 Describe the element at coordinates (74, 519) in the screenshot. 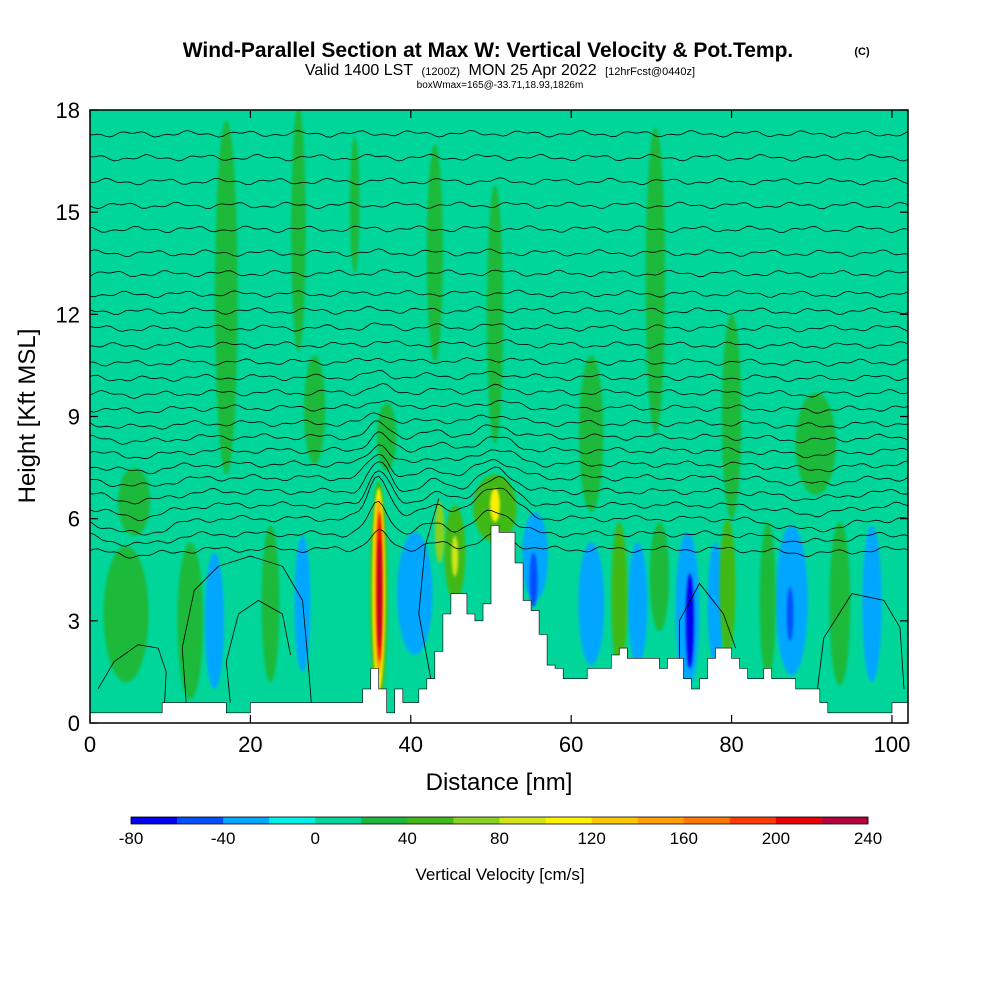

I see `y-tick-label: 6` at that location.